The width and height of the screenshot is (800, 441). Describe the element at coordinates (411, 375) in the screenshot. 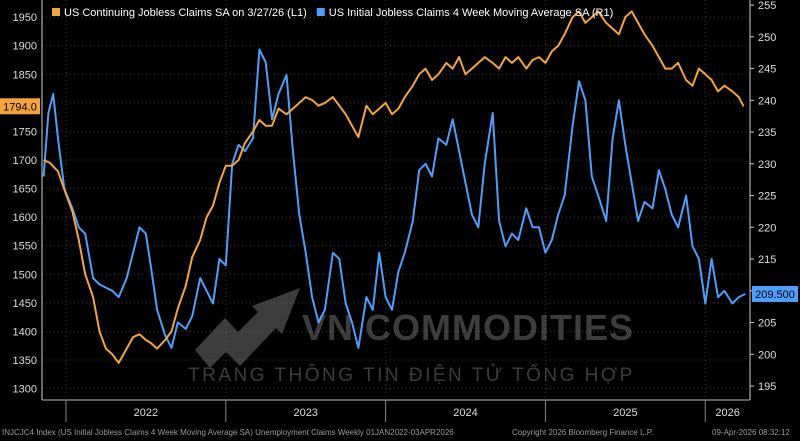

I see `watermark-subtitle: TRANG THÔNG TIN ĐIỆN TỬ TỔNG HỢP` at that location.